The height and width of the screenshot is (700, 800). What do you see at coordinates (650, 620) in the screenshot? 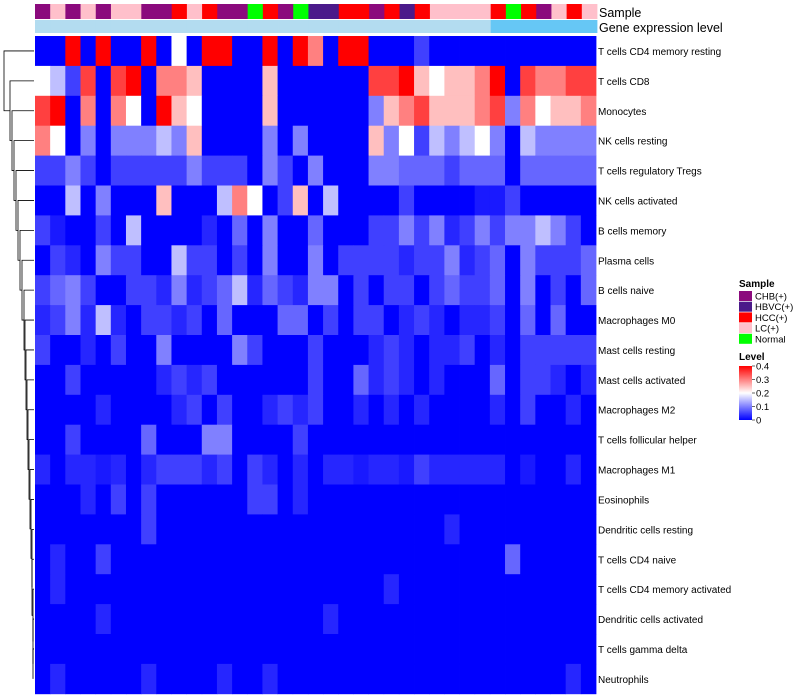
I see `row-label: Dendritic cells activated` at bounding box center [650, 620].